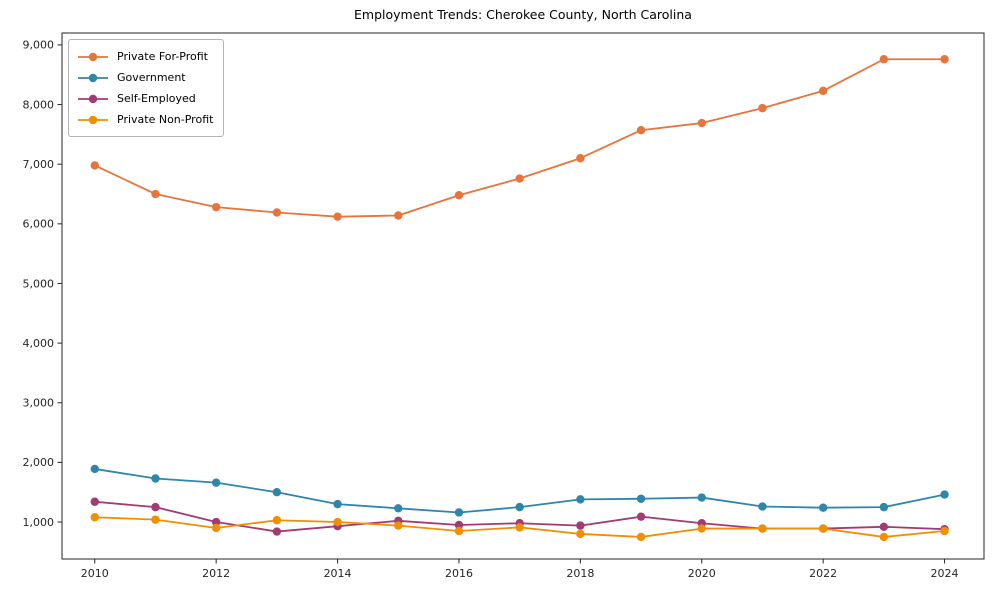 This screenshot has height=600, width=1000. What do you see at coordinates (39, 224) in the screenshot?
I see `y-tick-label: 6,000` at bounding box center [39, 224].